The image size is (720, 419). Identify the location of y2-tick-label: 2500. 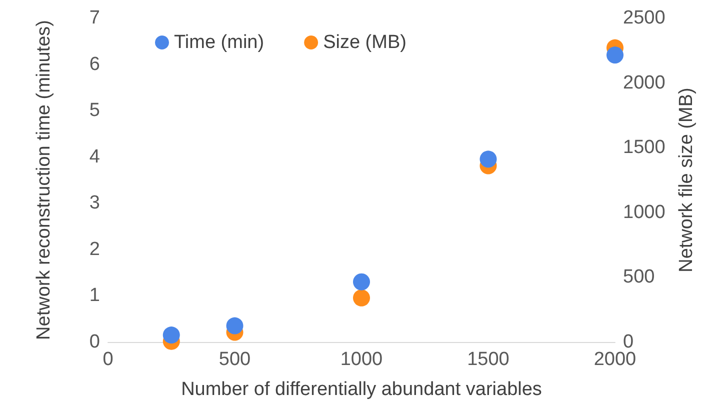
(644, 18).